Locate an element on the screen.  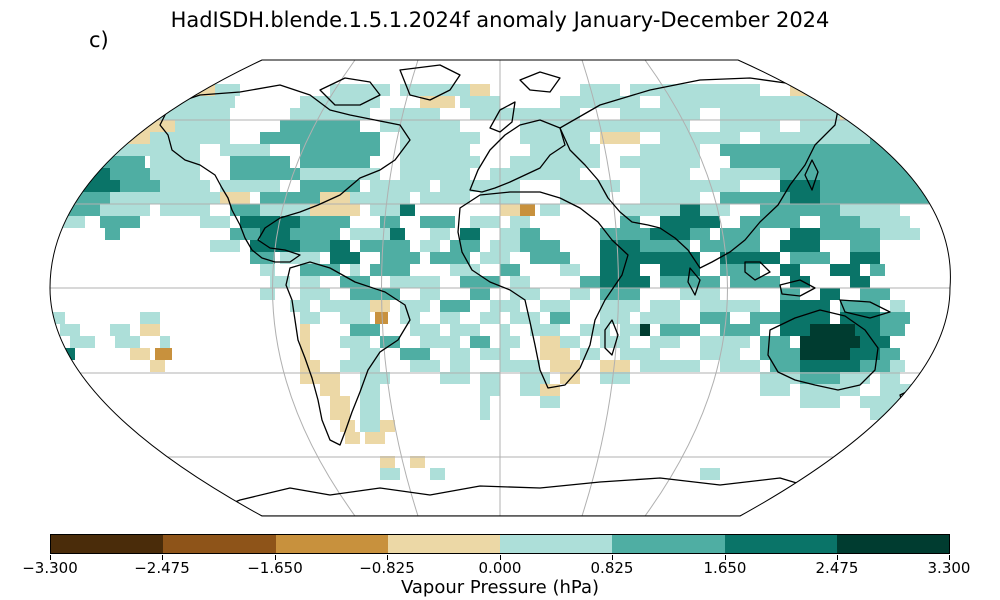
colorbar-tick-label: 3.300 is located at coordinates (949, 568).